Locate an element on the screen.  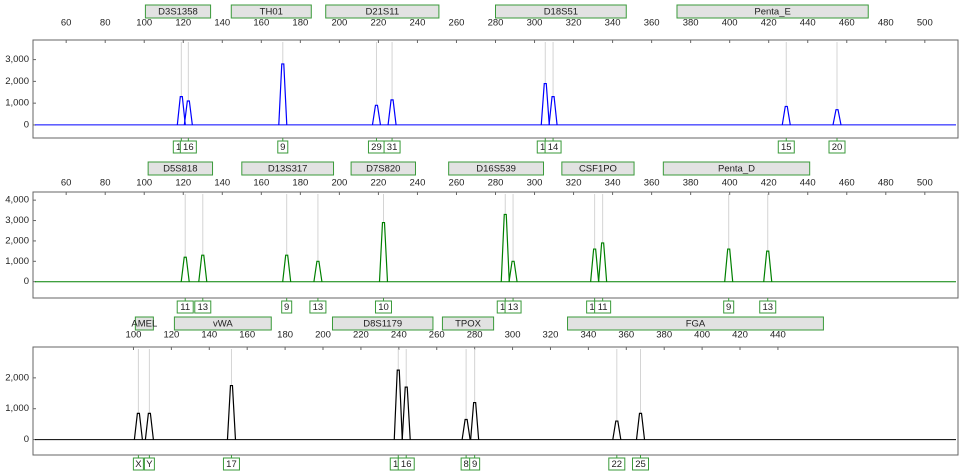
allele-label: Y is located at coordinates (149, 464).